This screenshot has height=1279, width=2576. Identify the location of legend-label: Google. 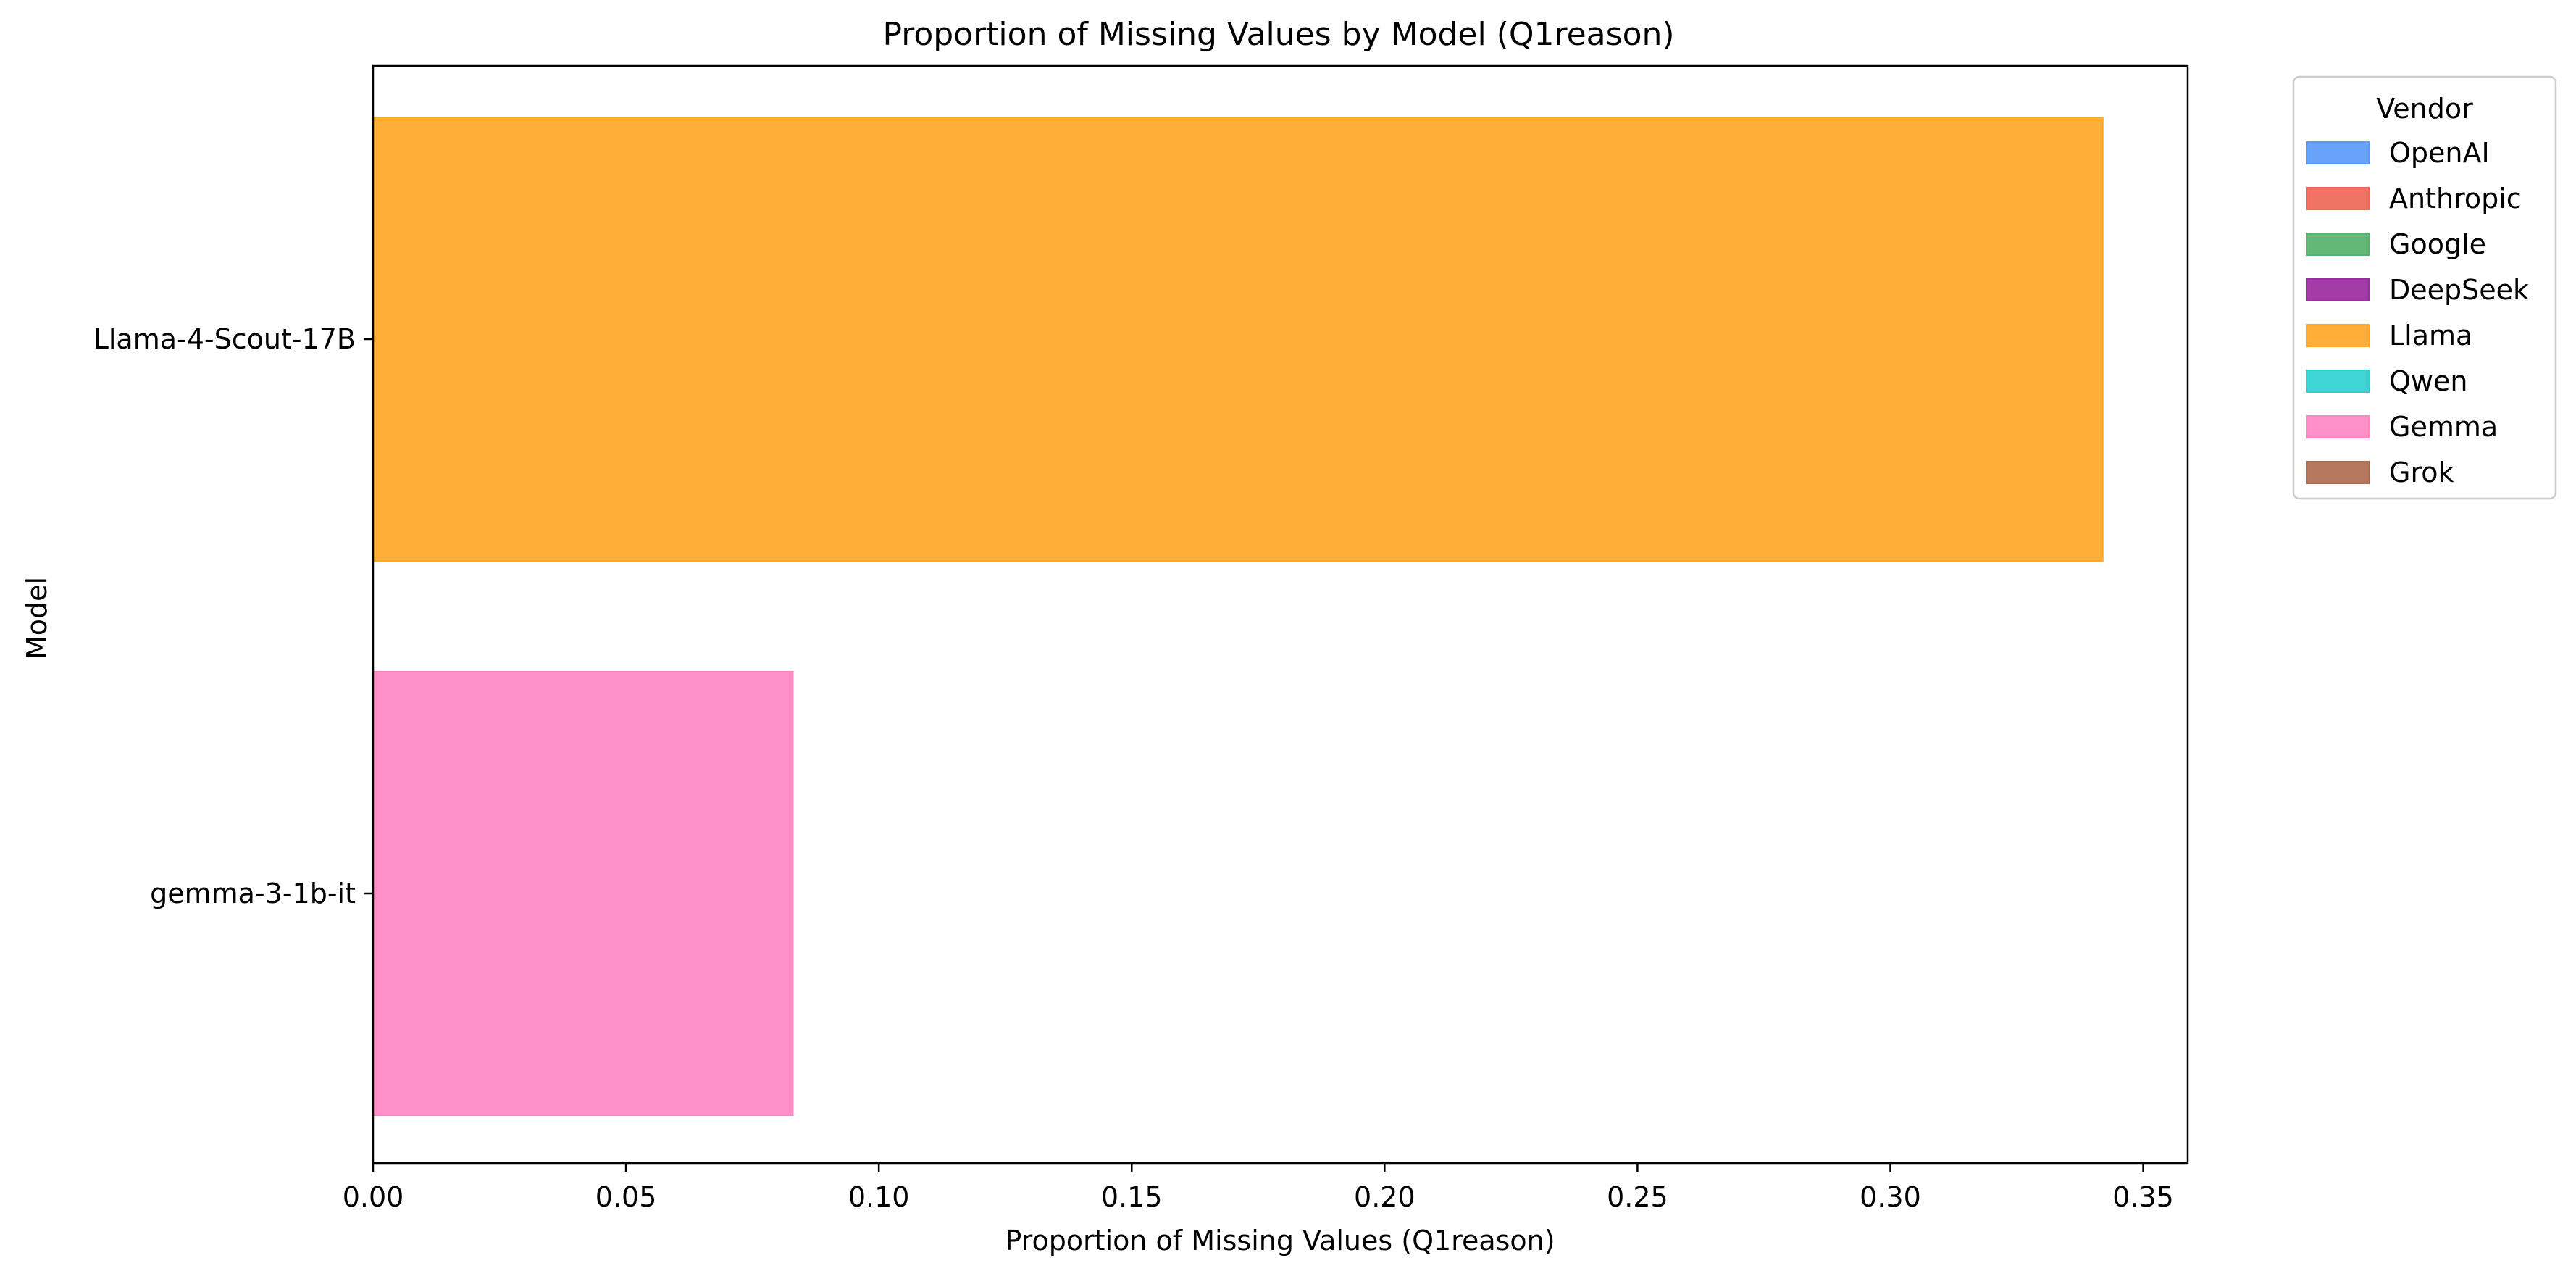
(2437, 244).